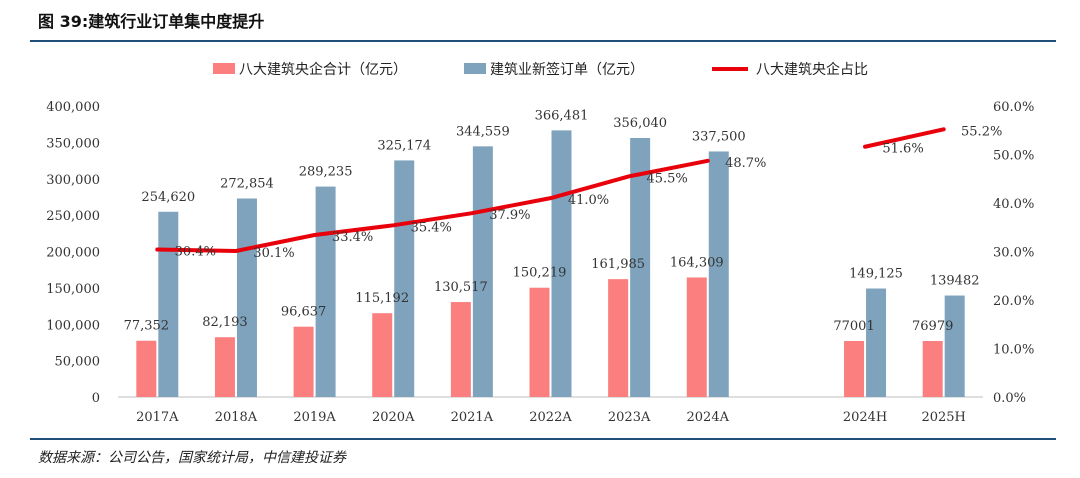  What do you see at coordinates (247, 183) in the screenshot?
I see `label-new-orders: 272,854` at bounding box center [247, 183].